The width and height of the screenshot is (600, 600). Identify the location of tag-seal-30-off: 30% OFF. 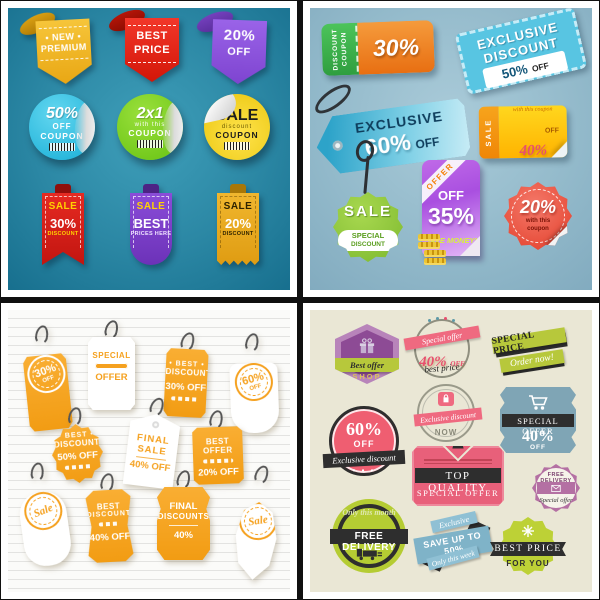
(46, 371).